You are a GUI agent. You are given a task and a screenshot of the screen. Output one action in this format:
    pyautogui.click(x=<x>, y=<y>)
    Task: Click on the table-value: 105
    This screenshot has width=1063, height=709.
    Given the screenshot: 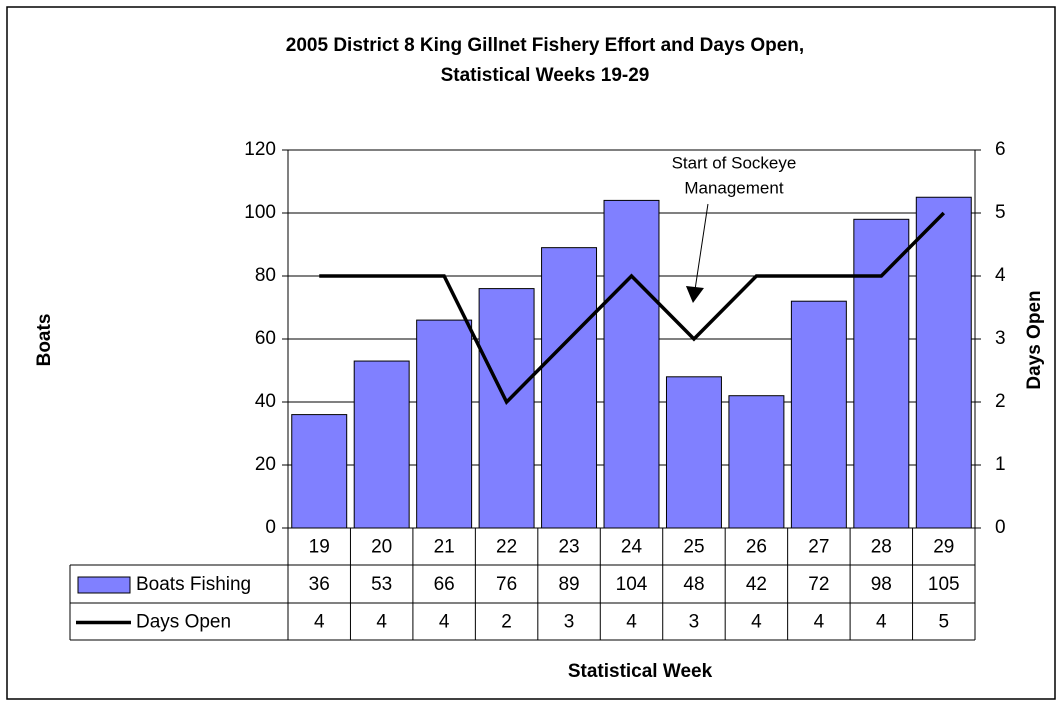 What is the action you would take?
    pyautogui.click(x=944, y=584)
    